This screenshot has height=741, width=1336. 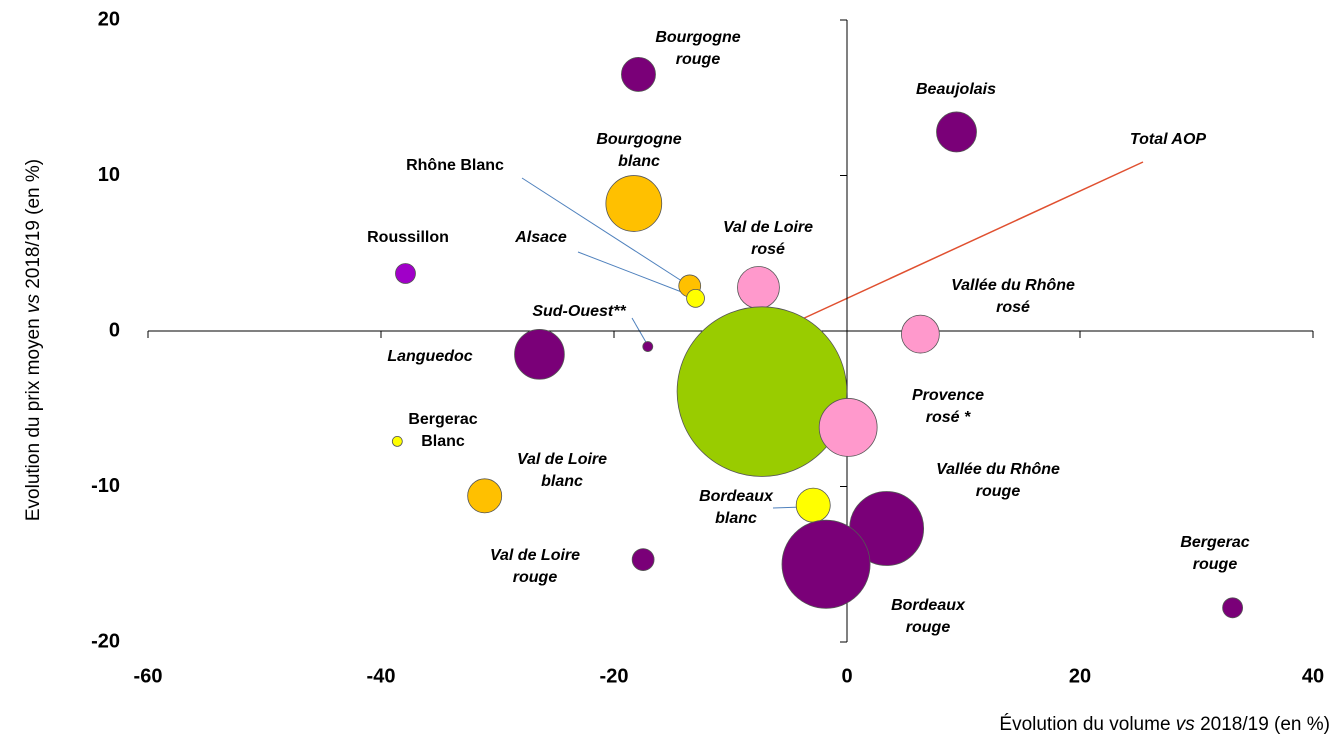 What do you see at coordinates (148, 676) in the screenshot?
I see `x-tick-label: -60` at bounding box center [148, 676].